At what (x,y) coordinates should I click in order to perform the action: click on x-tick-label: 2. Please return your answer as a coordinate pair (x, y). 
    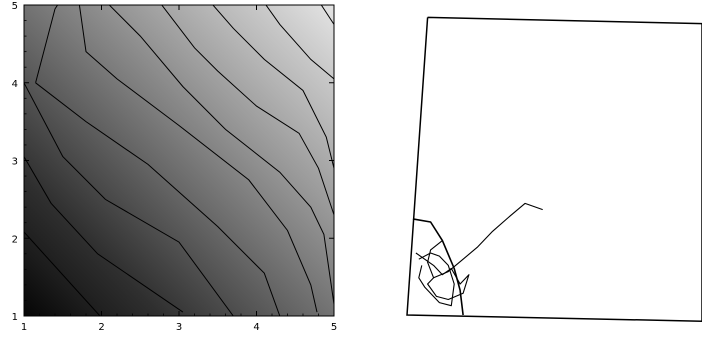
    Looking at the image, I should click on (101, 327).